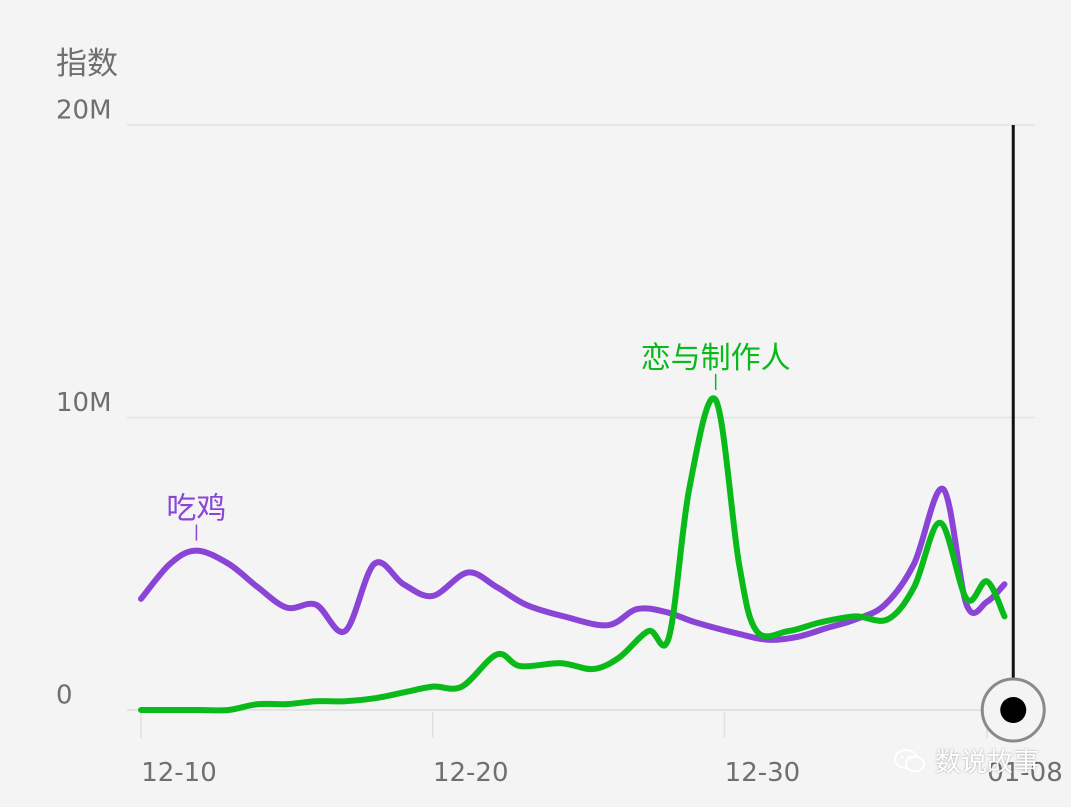 The image size is (1071, 807). Describe the element at coordinates (471, 773) in the screenshot. I see `x-tick-label: 12-20` at that location.